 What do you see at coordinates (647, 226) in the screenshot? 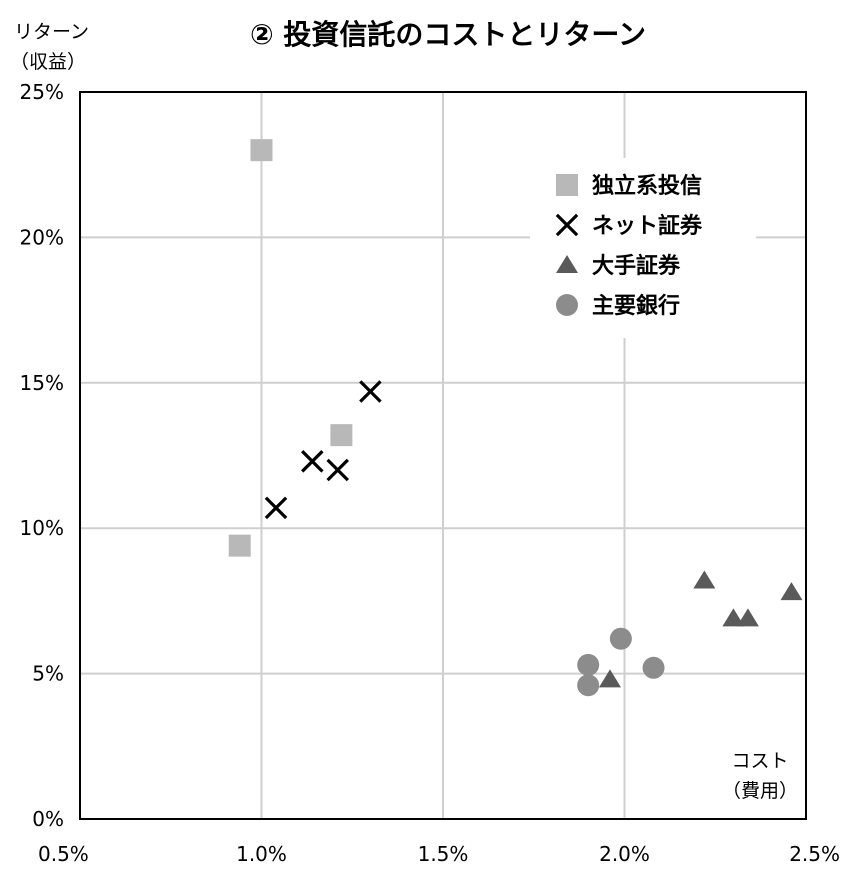
I see `legend-label: ネット証券` at bounding box center [647, 226].